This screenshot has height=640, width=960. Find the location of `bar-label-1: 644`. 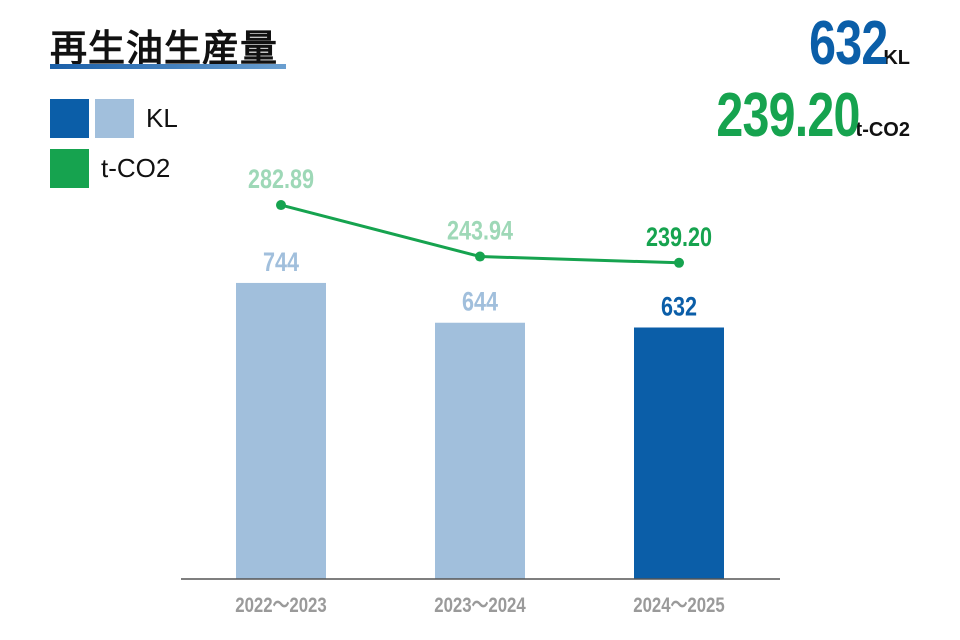

bar-label-1: 644 is located at coordinates (480, 303).